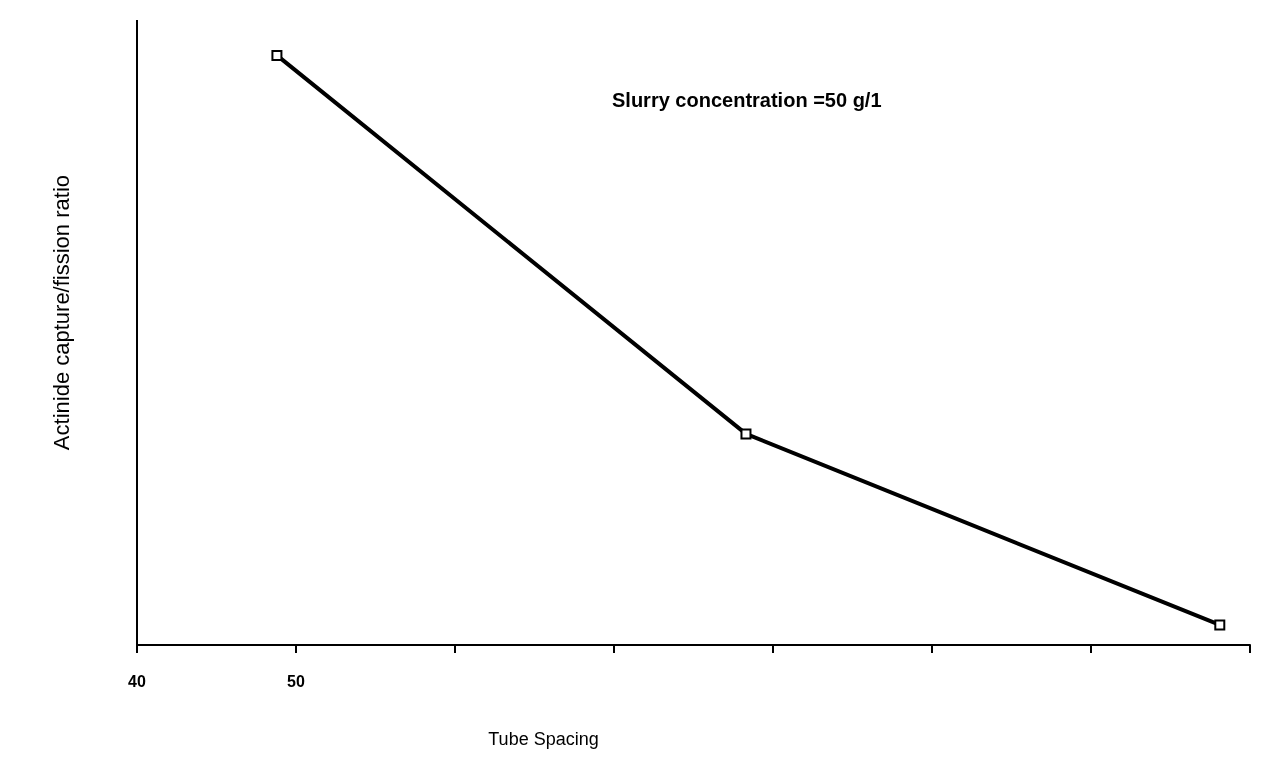 This screenshot has height=764, width=1270. What do you see at coordinates (296, 681) in the screenshot?
I see `x-tick-label: 50` at bounding box center [296, 681].